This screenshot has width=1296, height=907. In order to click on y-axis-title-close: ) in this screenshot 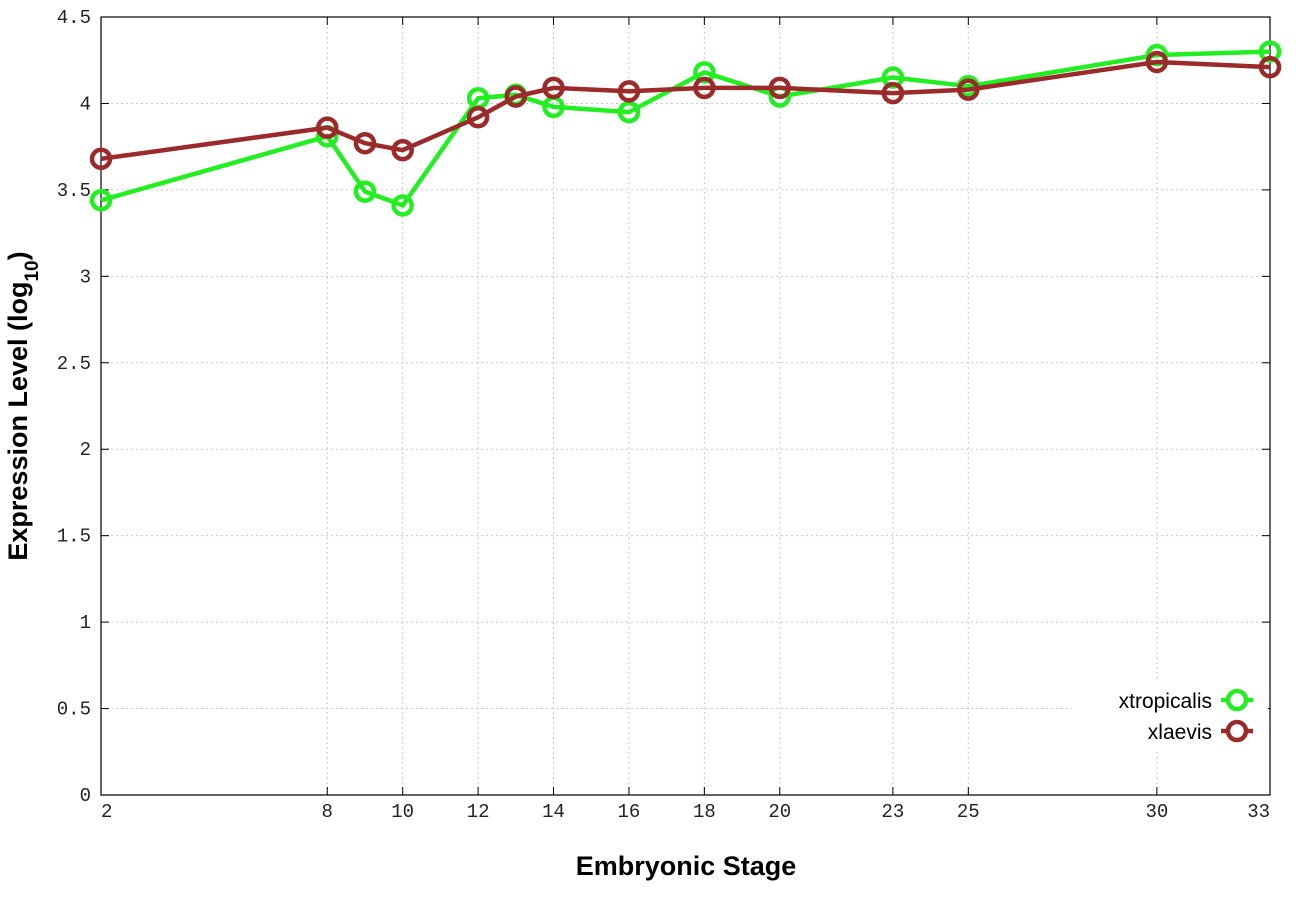, I will do `click(18, 255)`.